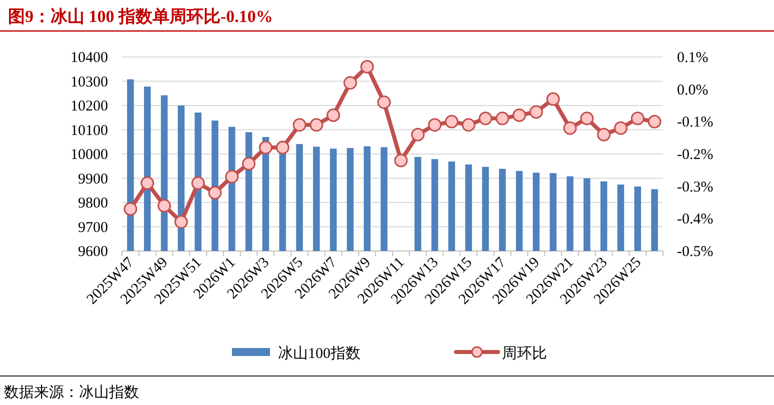 Image resolution: width=774 pixels, height=405 pixels. I want to click on y-tick-label: 10100, so click(89, 130).